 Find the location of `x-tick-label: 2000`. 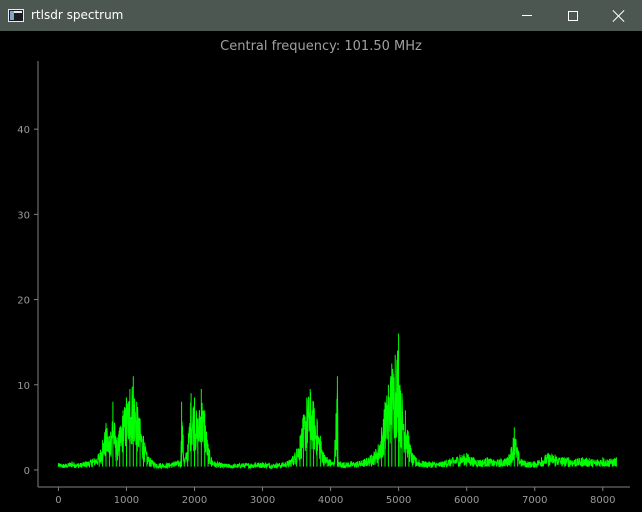

x-tick-label: 2000 is located at coordinates (194, 500).